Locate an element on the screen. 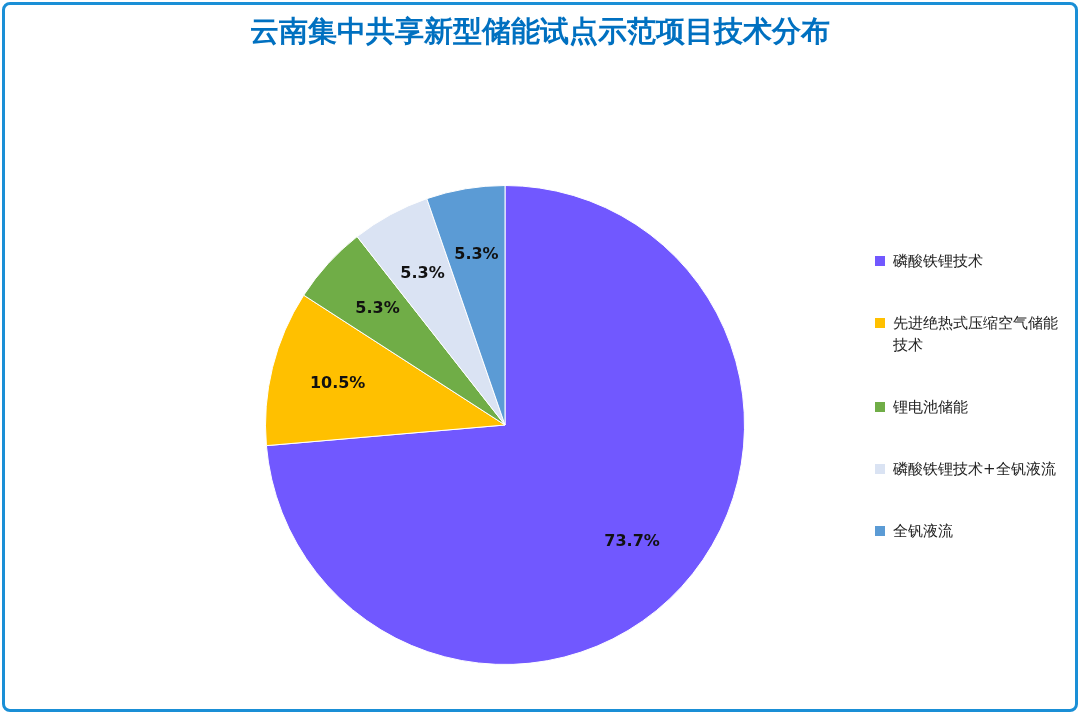 Image resolution: width=1080 pixels, height=714 pixels. legend-label: 磷酸铁锂技术+全钒液流 is located at coordinates (974, 469).